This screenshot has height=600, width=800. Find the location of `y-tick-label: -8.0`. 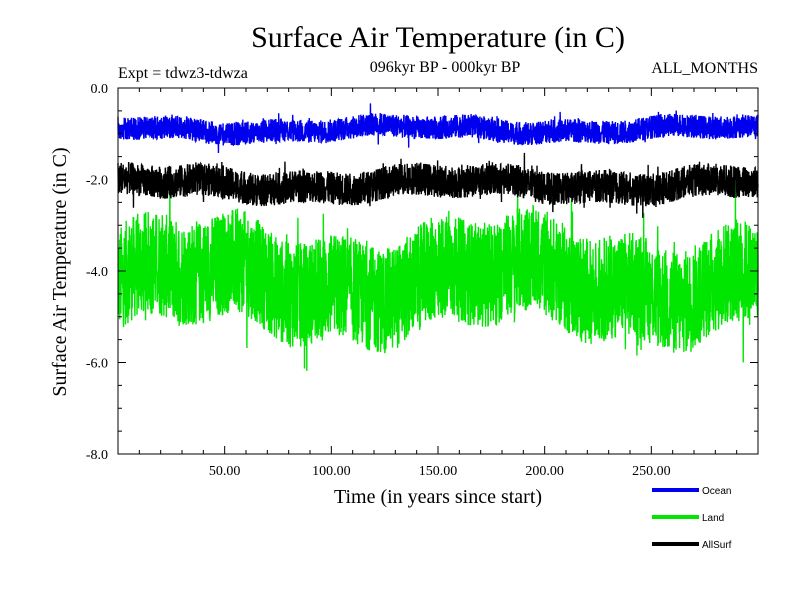

y-tick-label: -8.0 is located at coordinates (97, 455).